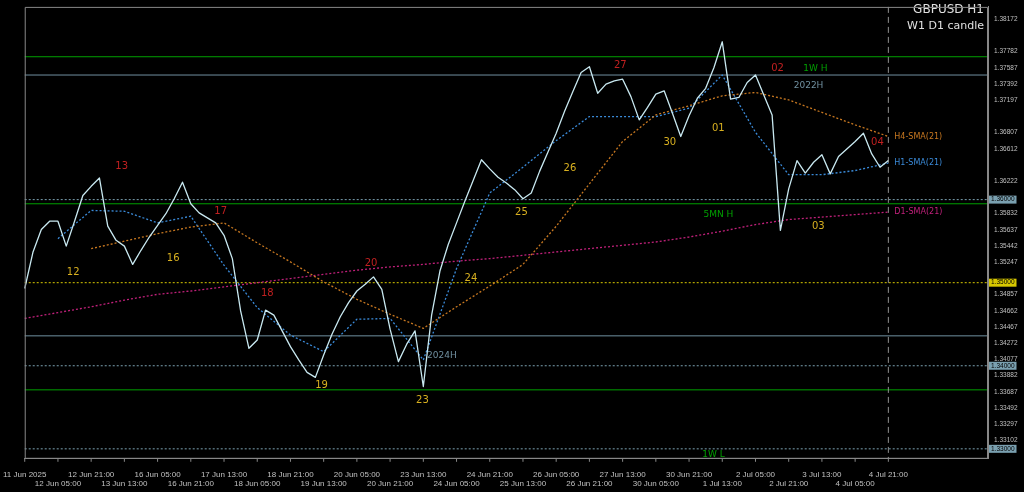  I want to click on x-tick-label: 20 Jun 21:00, so click(390, 484).